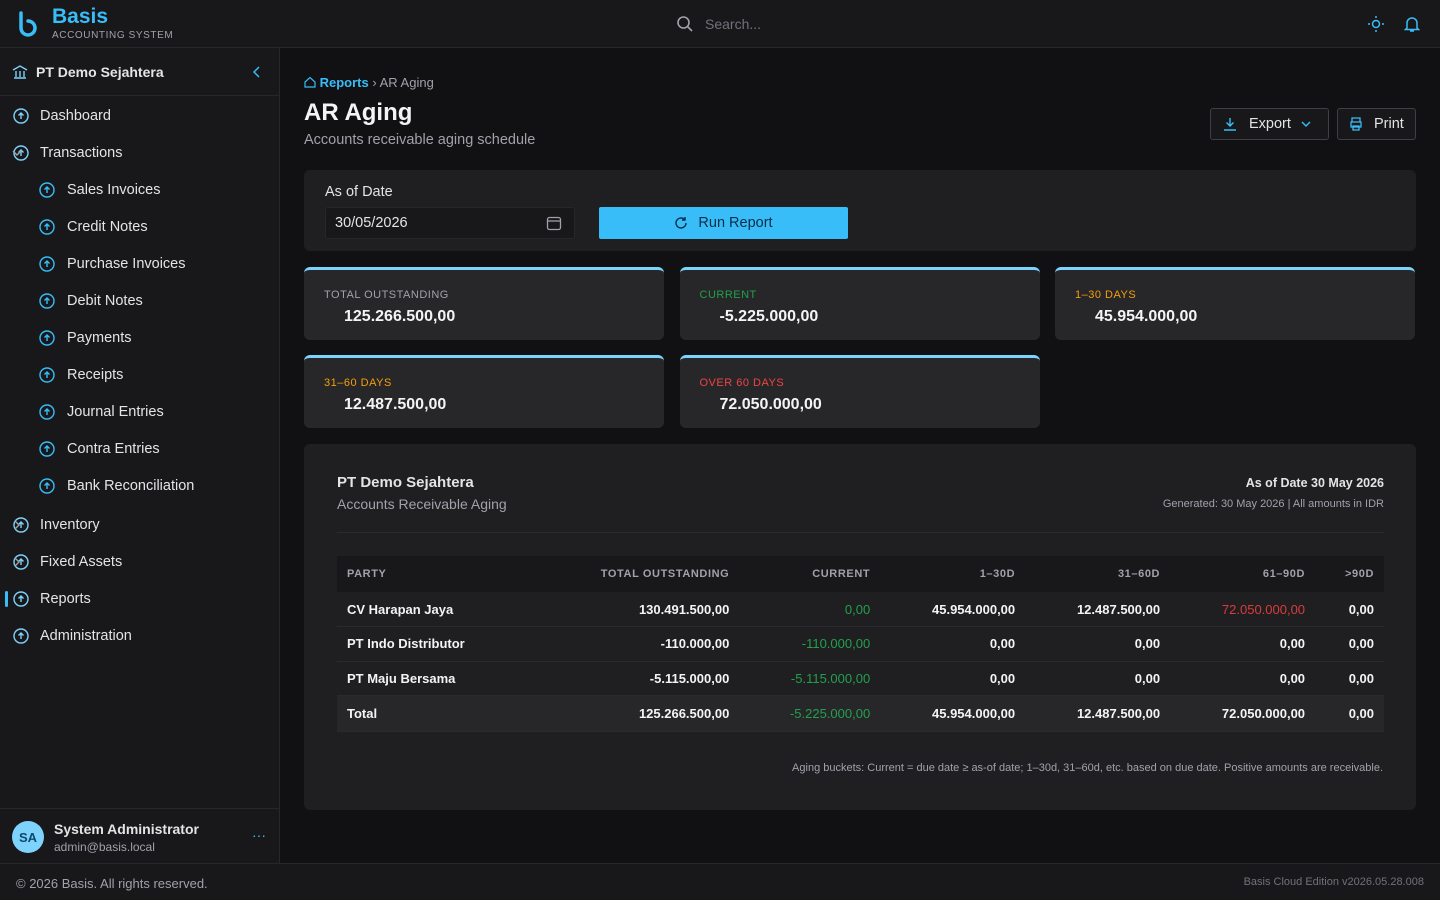  What do you see at coordinates (635, 678) in the screenshot?
I see `amount-cell: -5.115.000,00` at bounding box center [635, 678].